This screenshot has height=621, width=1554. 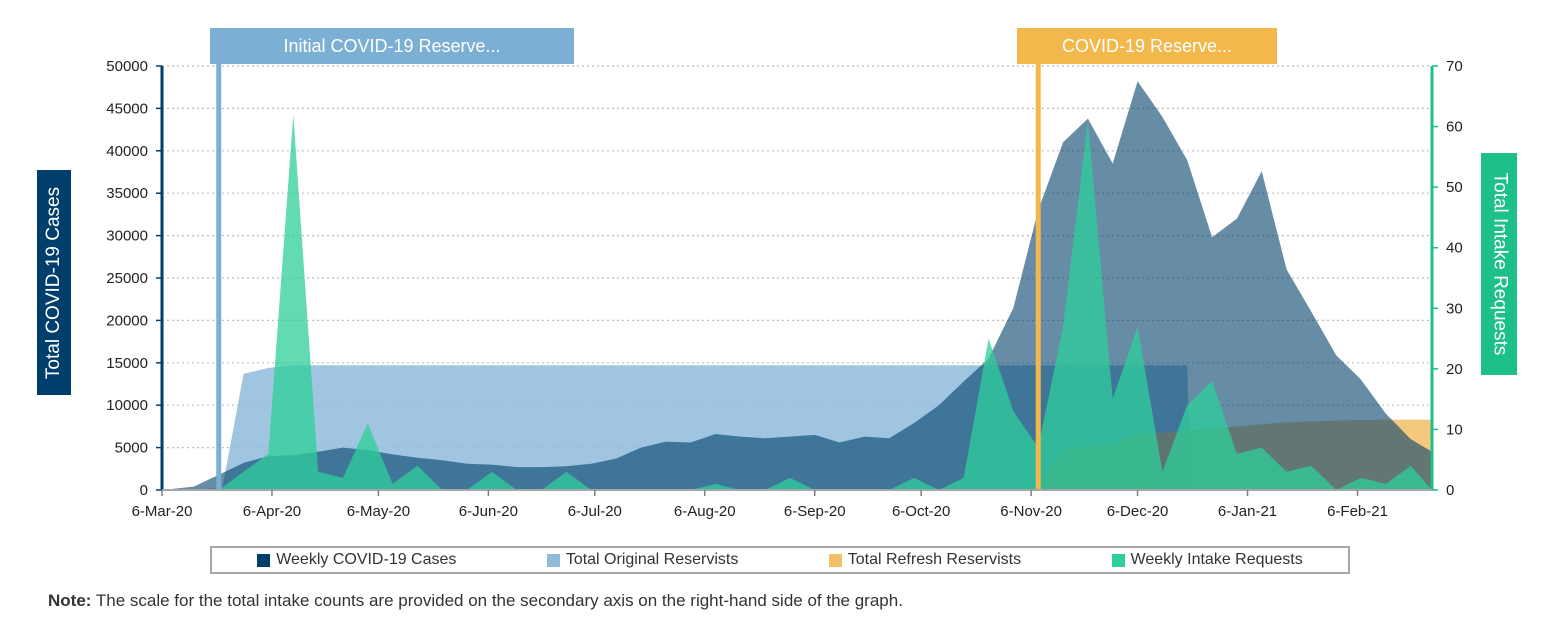 What do you see at coordinates (378, 511) in the screenshot?
I see `x-tick-label: 6-May-20` at bounding box center [378, 511].